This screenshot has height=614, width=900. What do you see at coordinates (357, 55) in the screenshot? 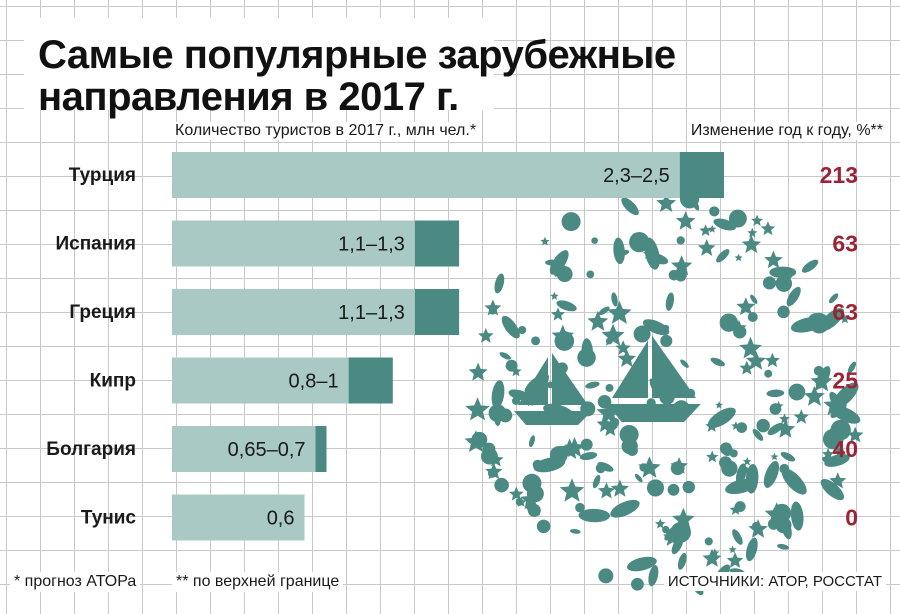
I see `chart-title-line-1: Самые популярные зарубежные` at bounding box center [357, 55].